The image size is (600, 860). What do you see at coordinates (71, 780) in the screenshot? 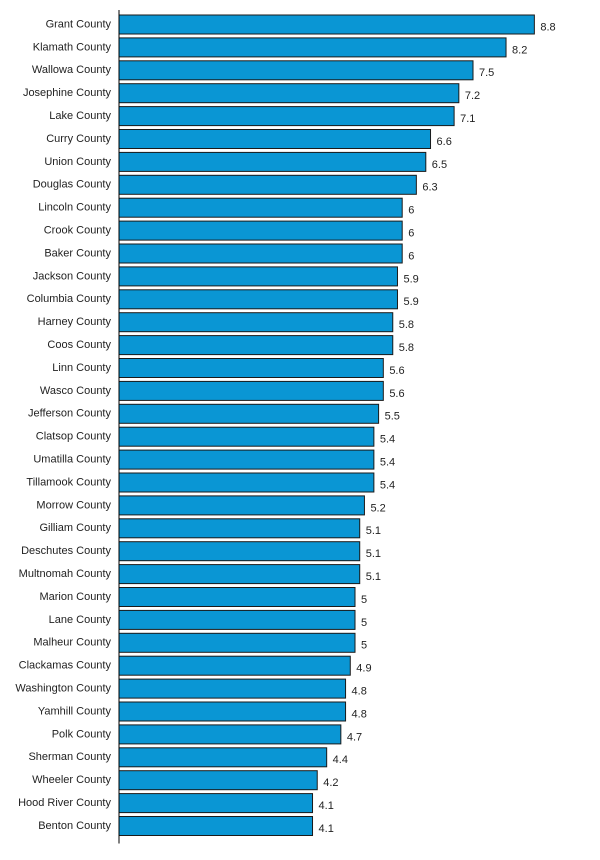
I see `category-label: Wheeler County` at bounding box center [71, 780].